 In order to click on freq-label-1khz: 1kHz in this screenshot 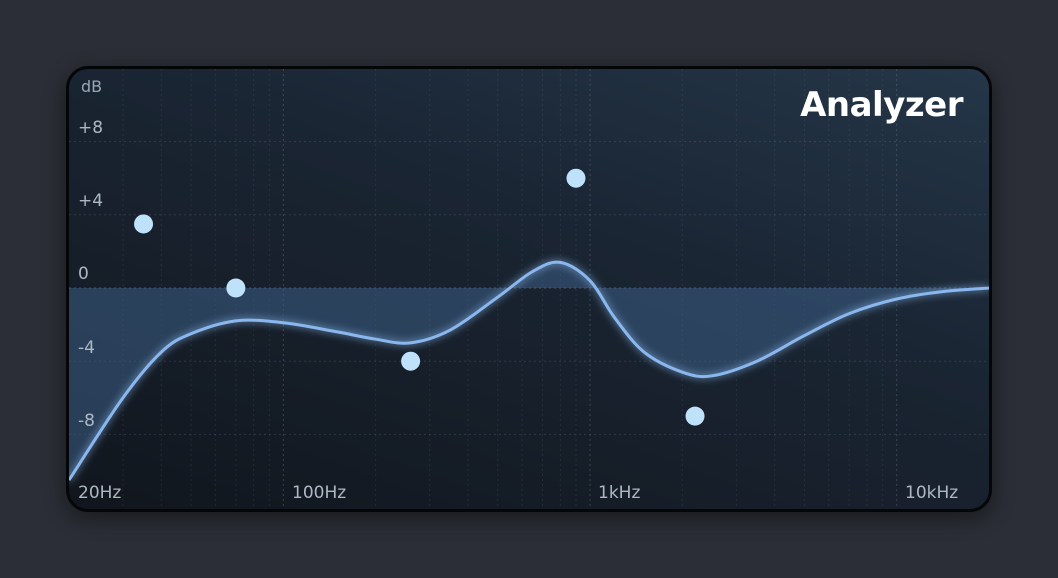, I will do `click(619, 493)`.